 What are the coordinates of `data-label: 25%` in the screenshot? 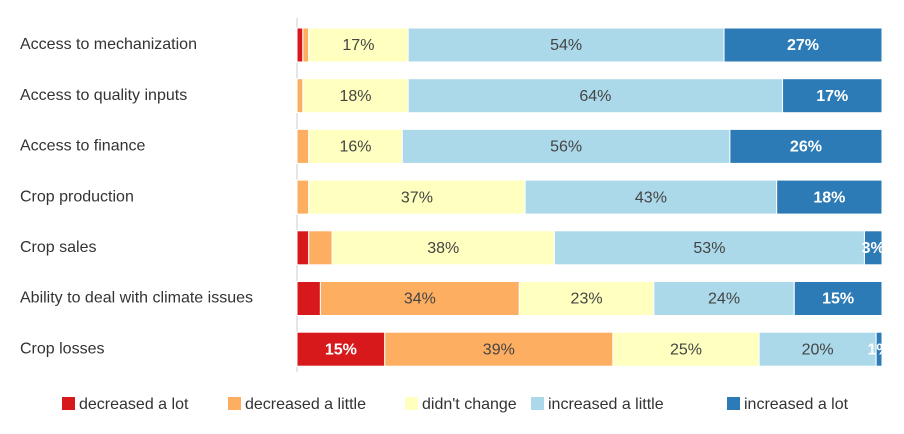 It's located at (686, 349).